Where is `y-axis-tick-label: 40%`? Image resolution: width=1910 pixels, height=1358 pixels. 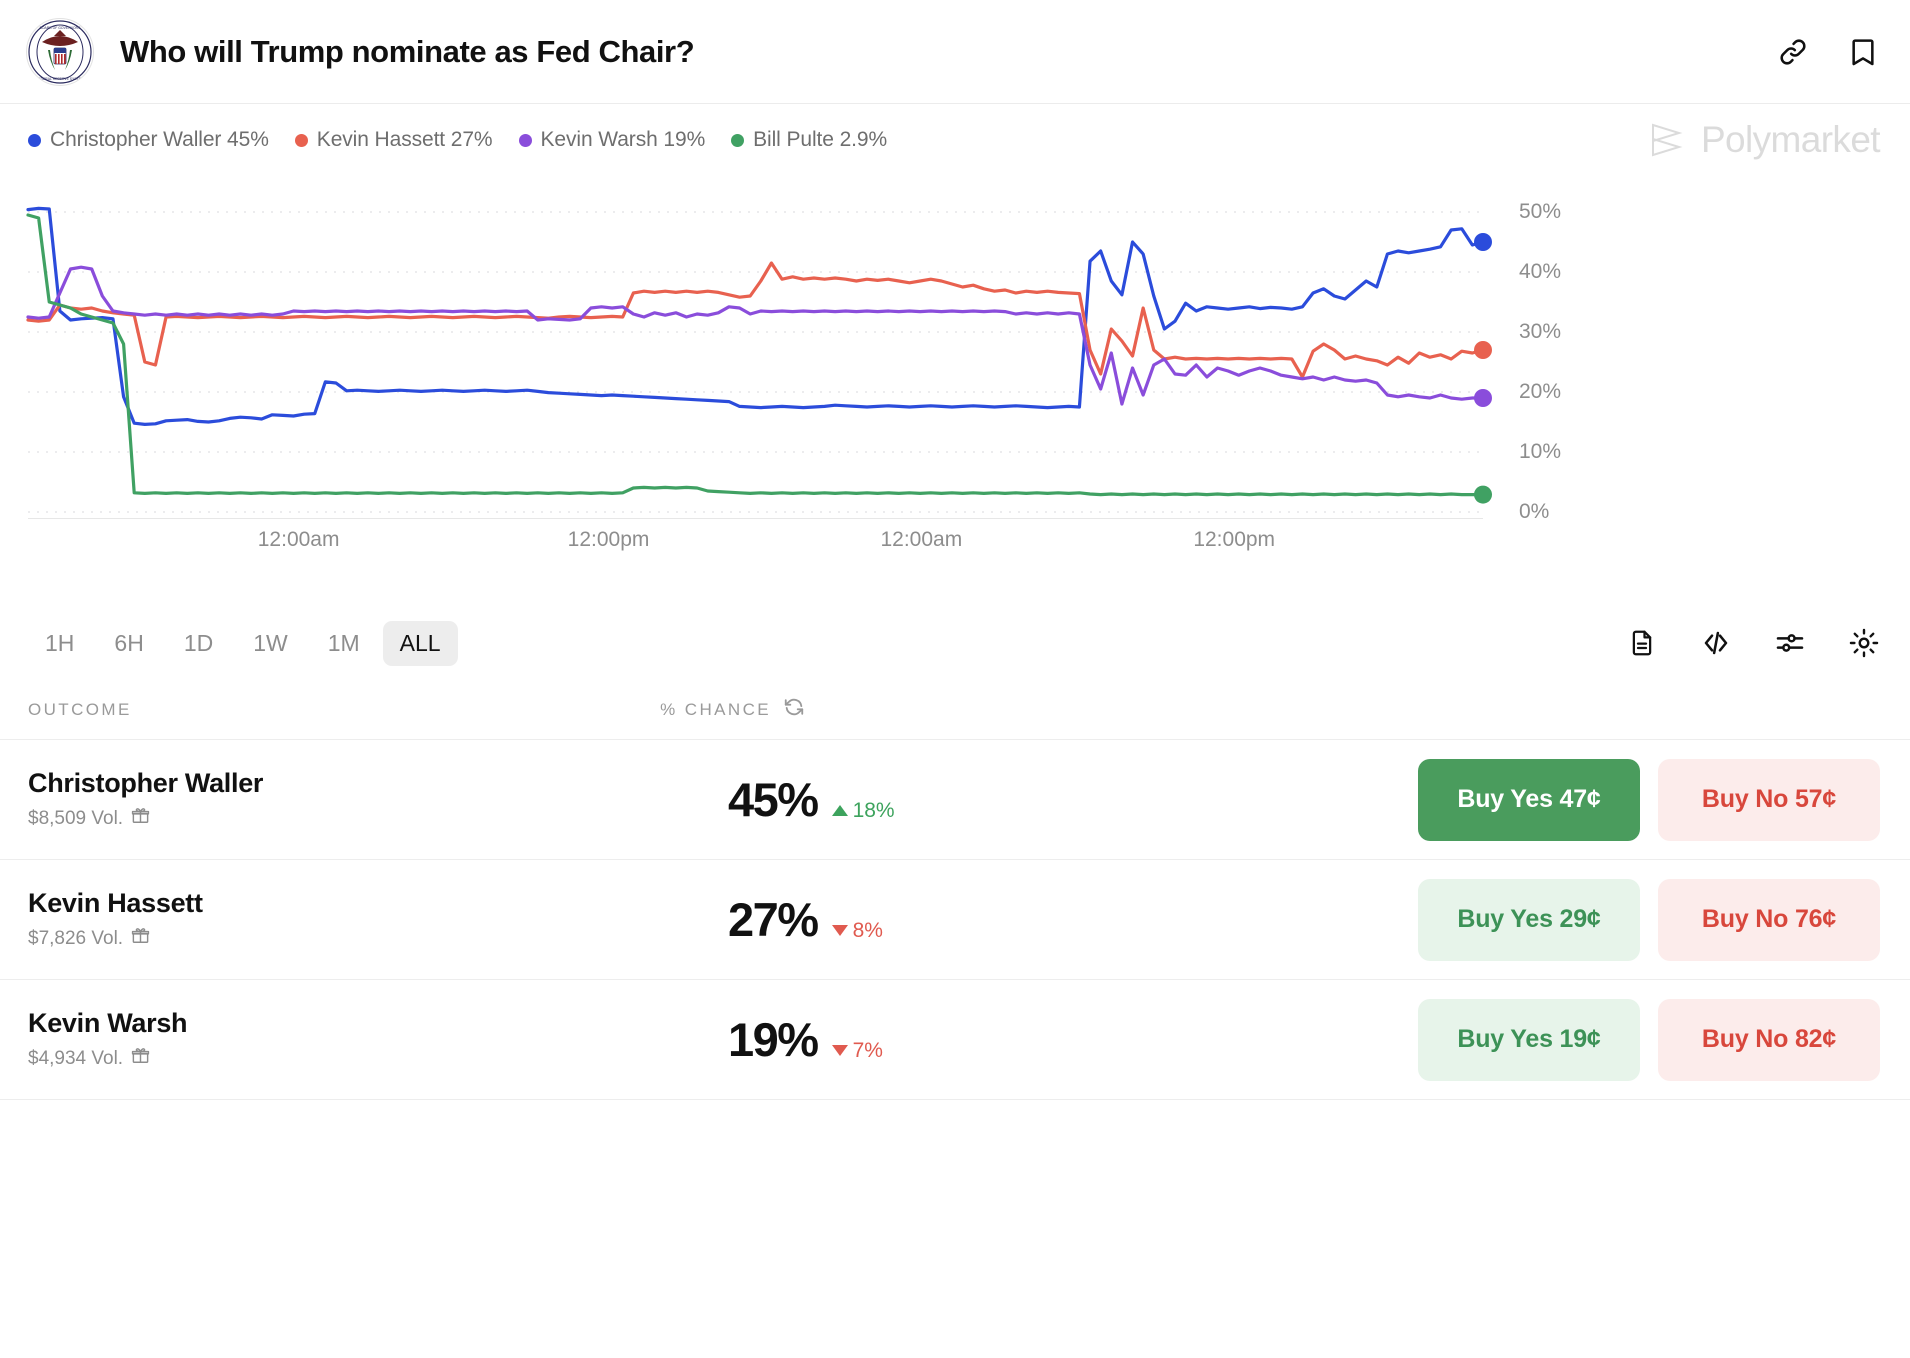 y-axis-tick-label: 40% is located at coordinates (1540, 271).